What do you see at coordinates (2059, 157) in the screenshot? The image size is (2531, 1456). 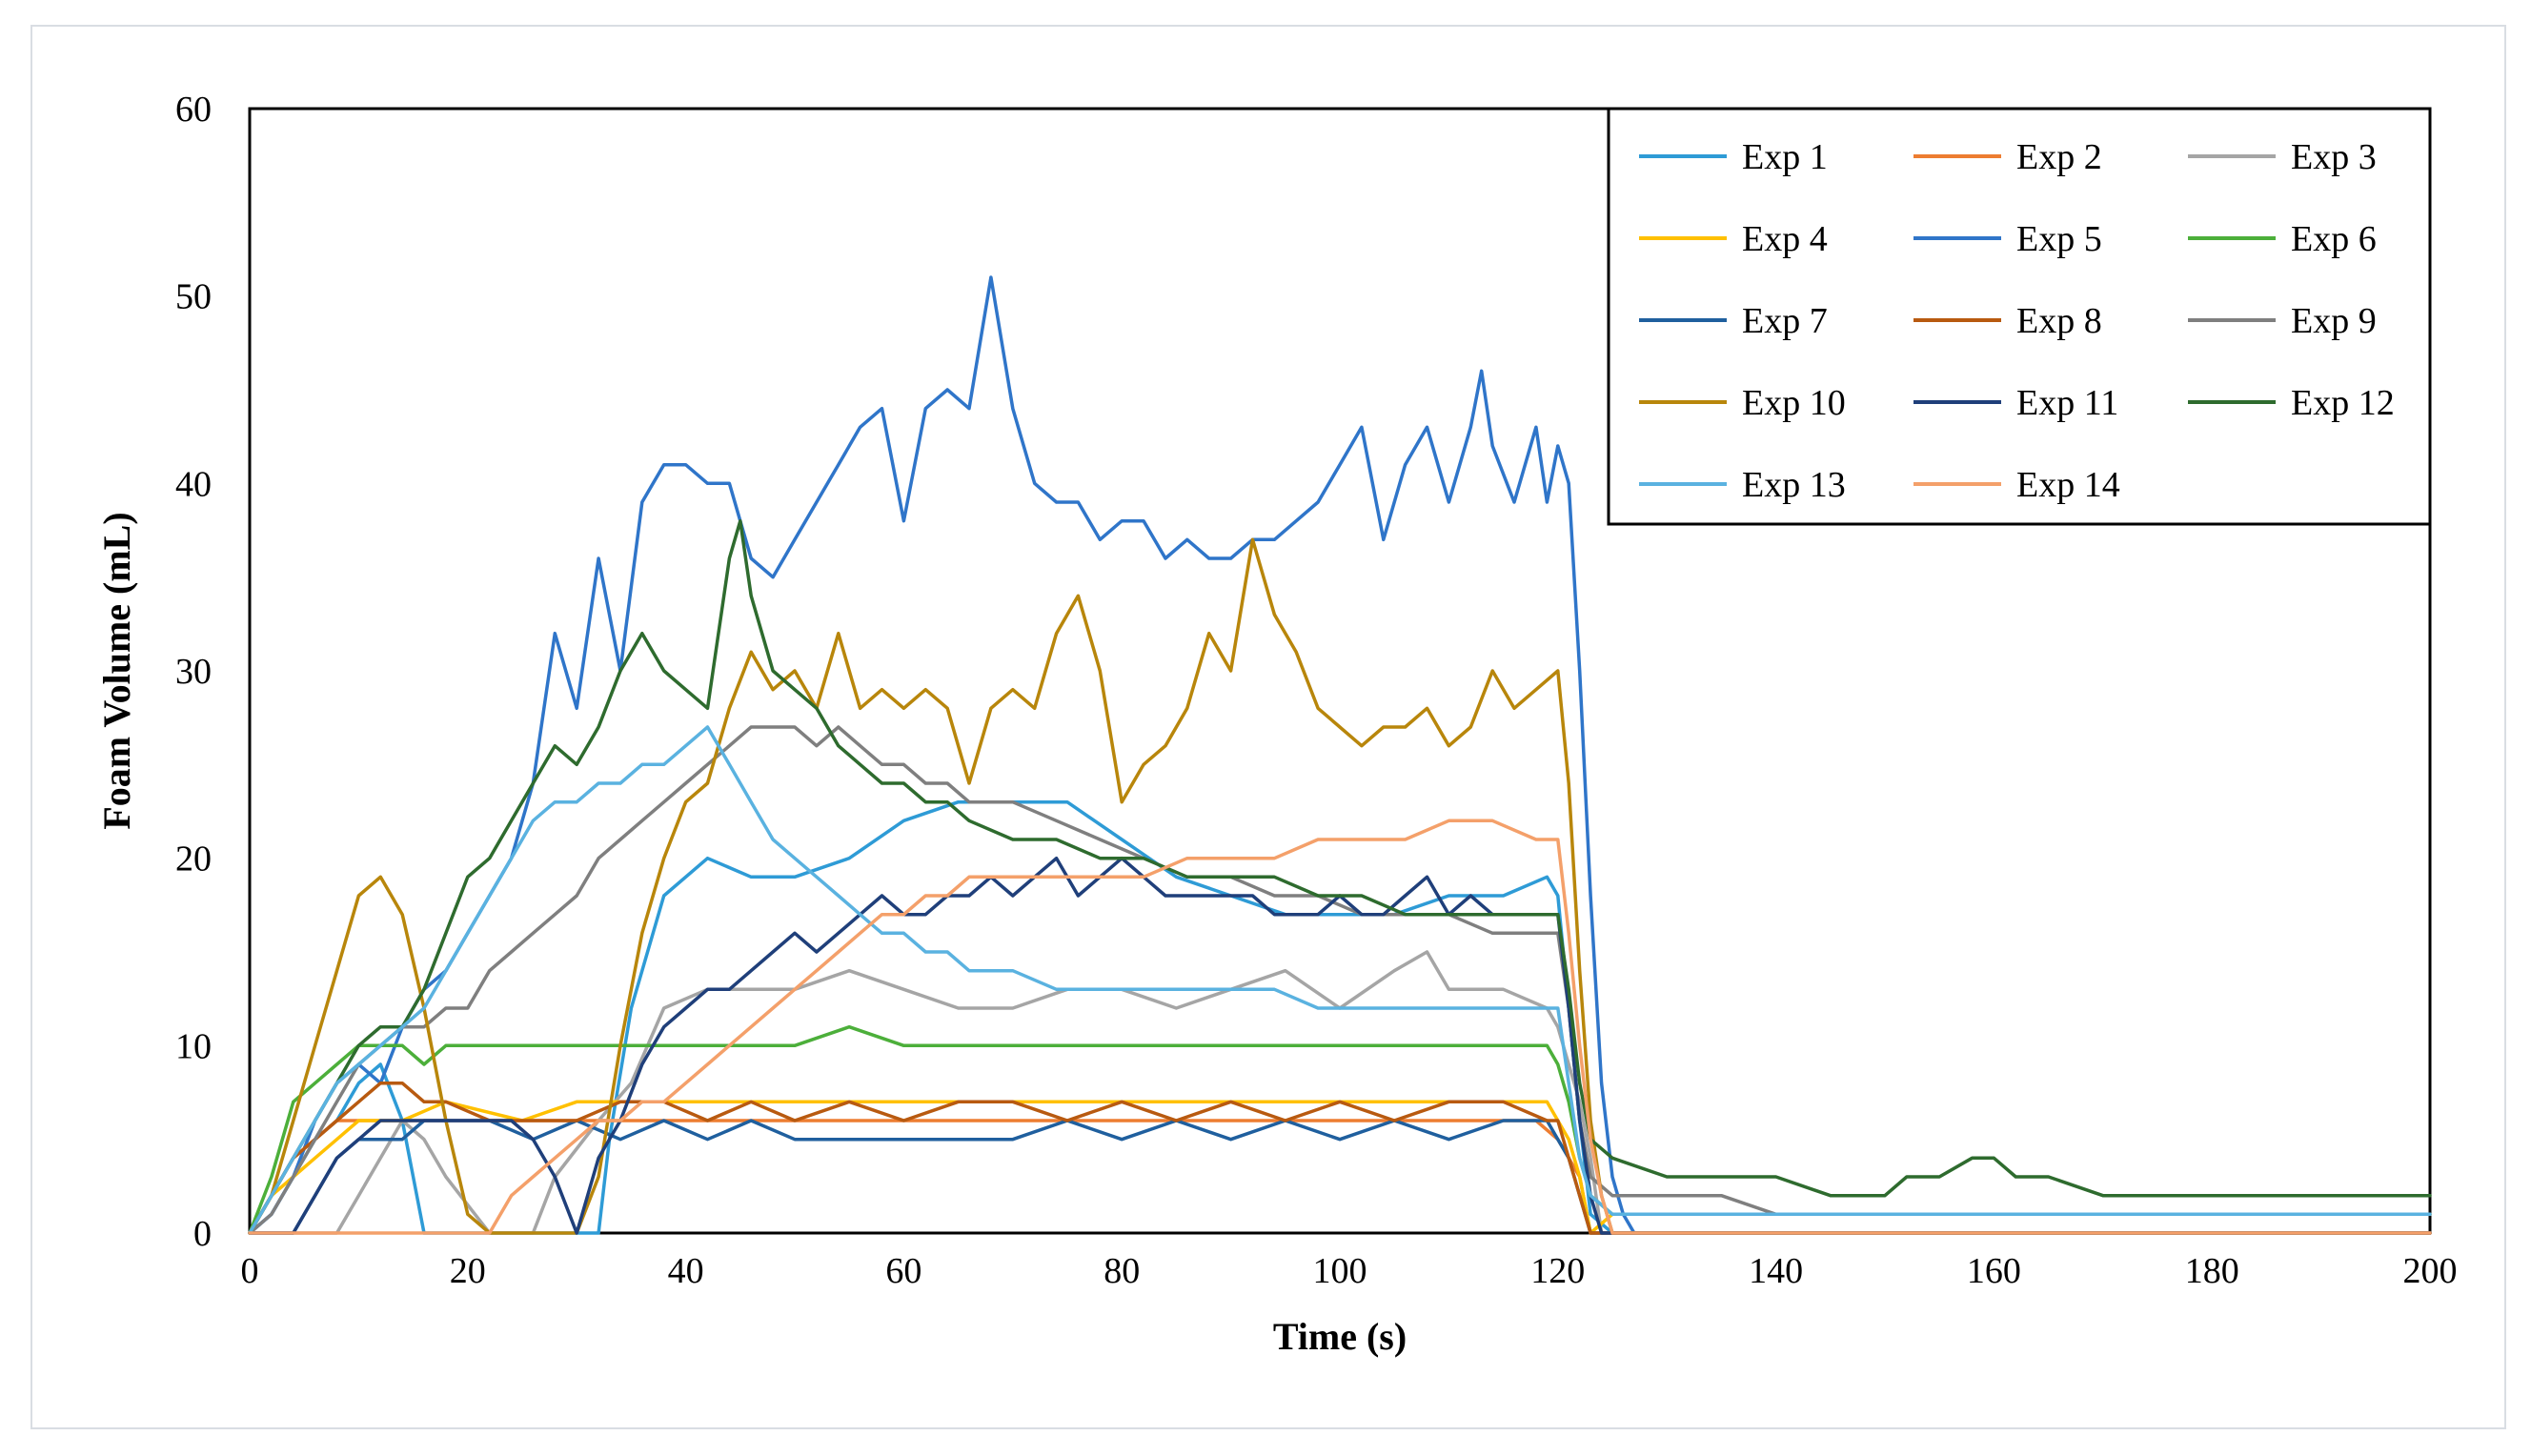 I see `legend-label-exp-2: Exp 2` at bounding box center [2059, 157].